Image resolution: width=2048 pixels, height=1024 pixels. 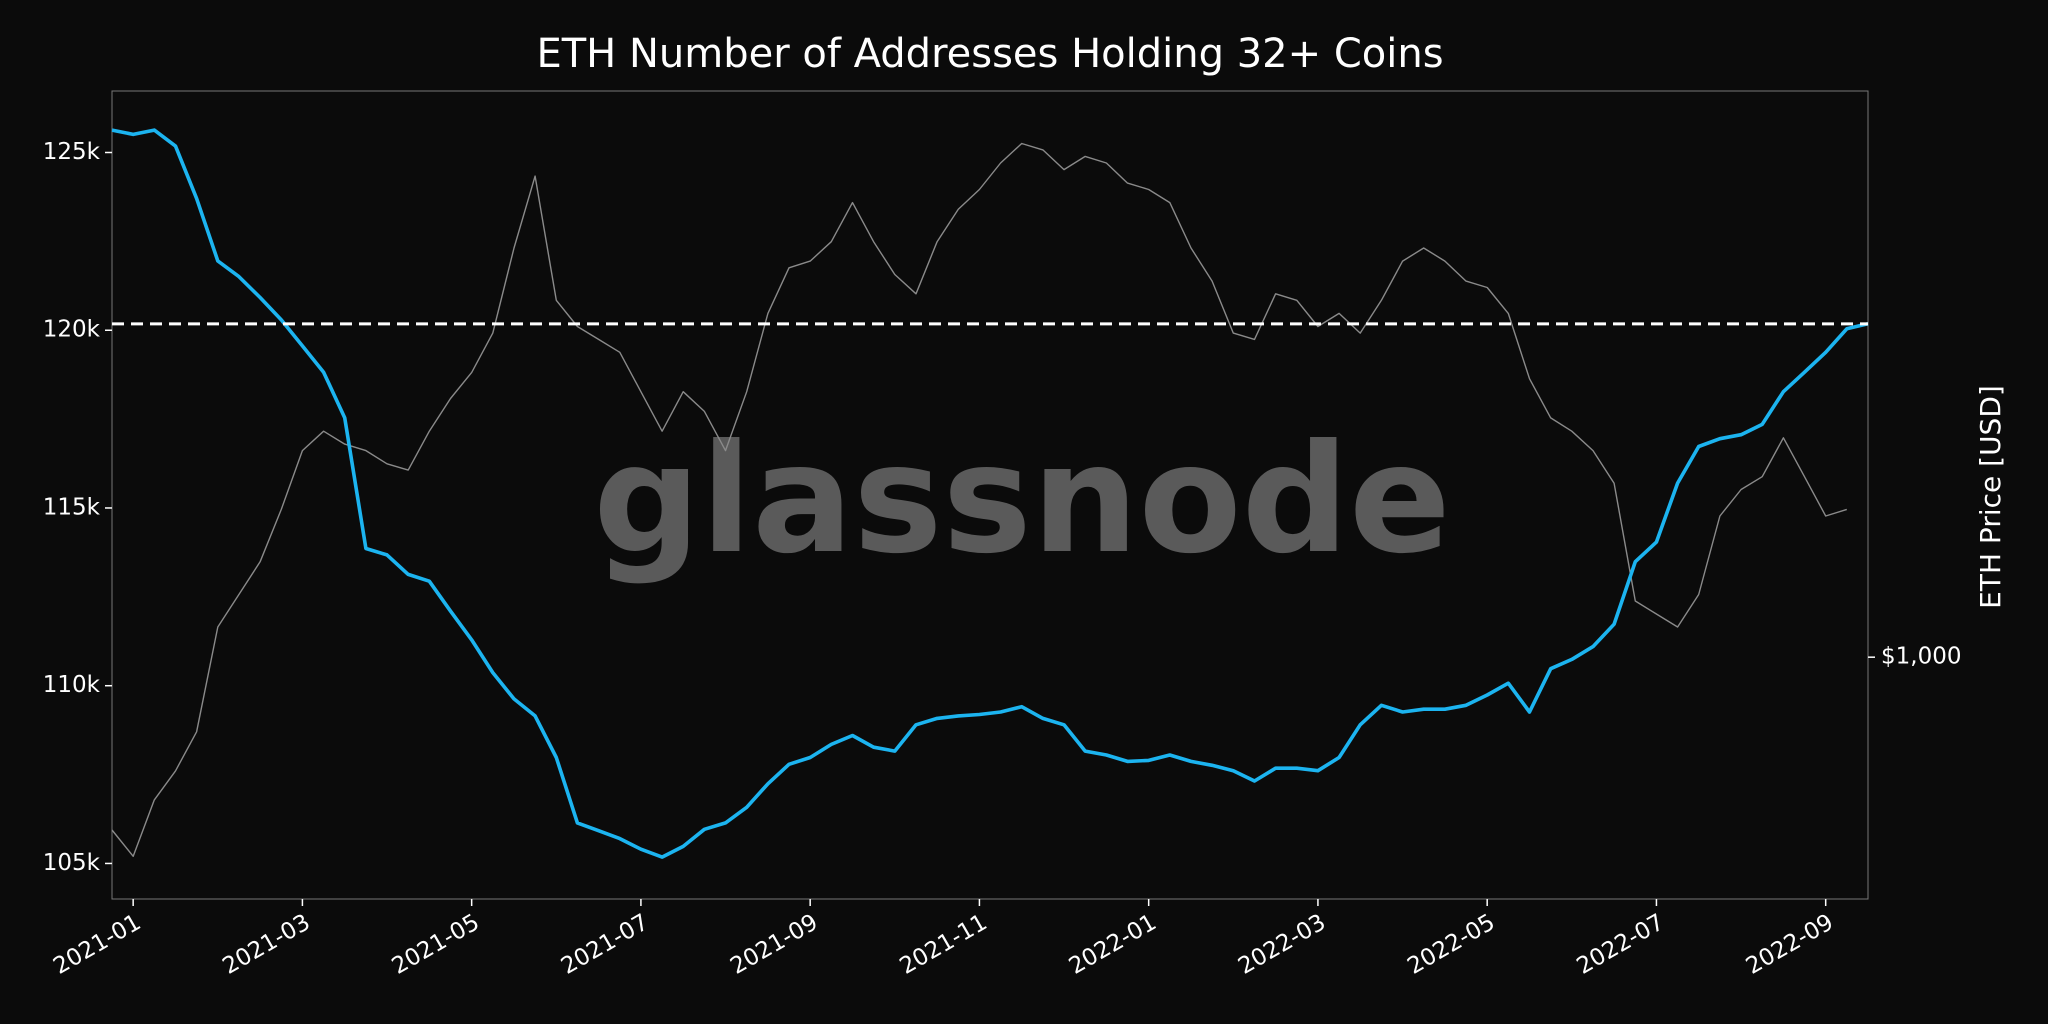 I want to click on watermark: glassnode, so click(x=1022, y=500).